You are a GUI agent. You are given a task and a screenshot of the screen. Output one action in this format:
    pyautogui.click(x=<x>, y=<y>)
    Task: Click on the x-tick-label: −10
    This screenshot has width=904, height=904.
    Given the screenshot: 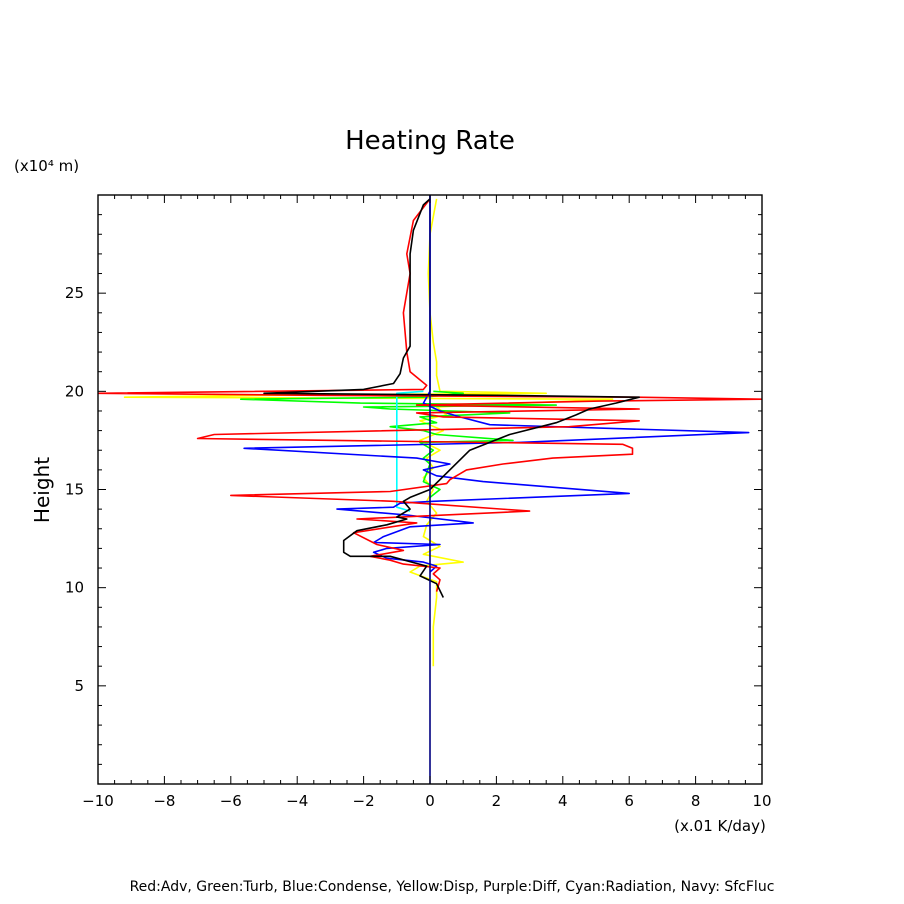 What is the action you would take?
    pyautogui.click(x=98, y=801)
    